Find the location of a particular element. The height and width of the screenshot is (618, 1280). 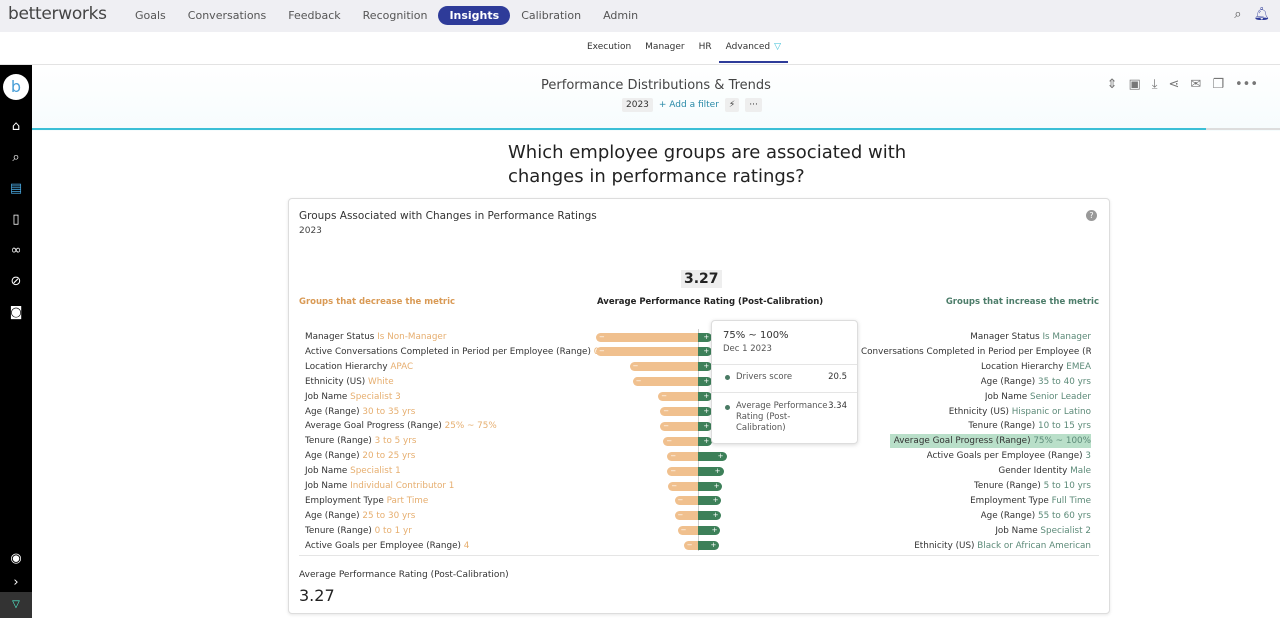

decrease-group-row: Age (Range) 30 to 35 yrs is located at coordinates (360, 412).